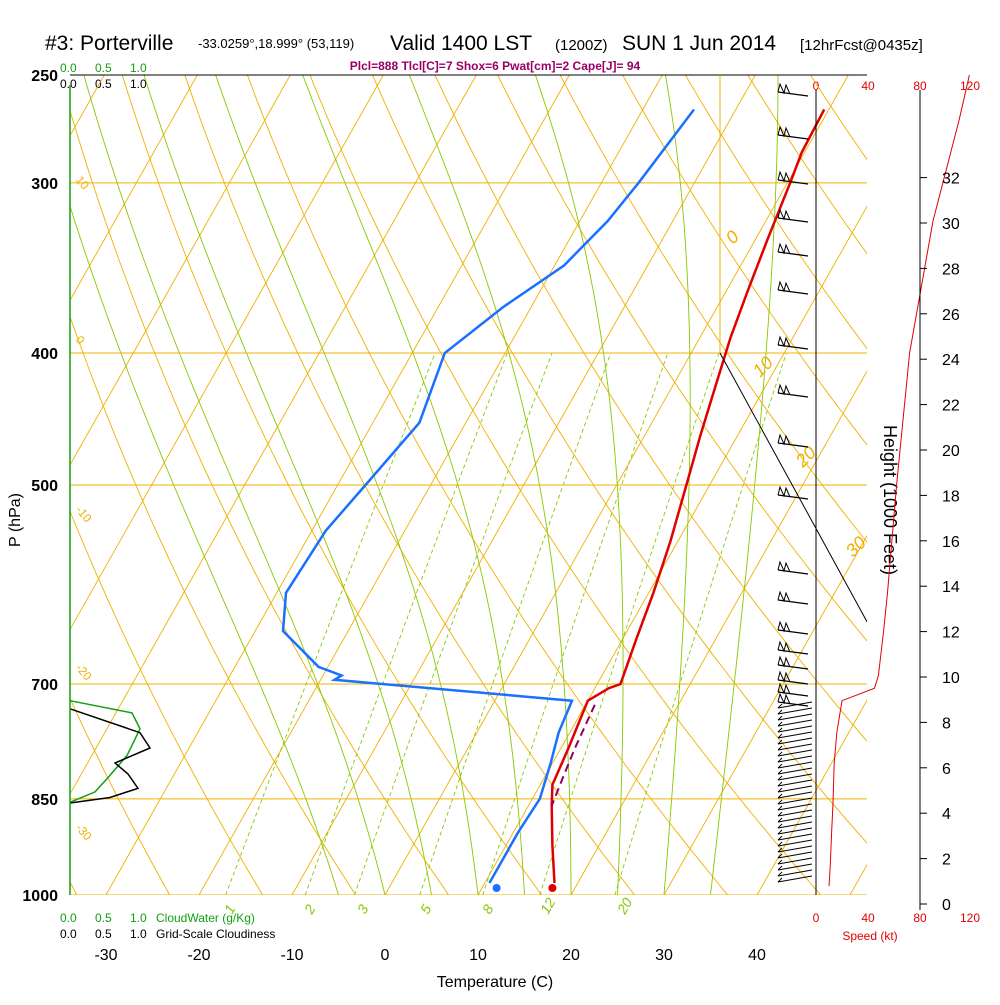 The image size is (1000, 1005). Describe the element at coordinates (44, 184) in the screenshot. I see `pressure-tick-label: 300` at that location.